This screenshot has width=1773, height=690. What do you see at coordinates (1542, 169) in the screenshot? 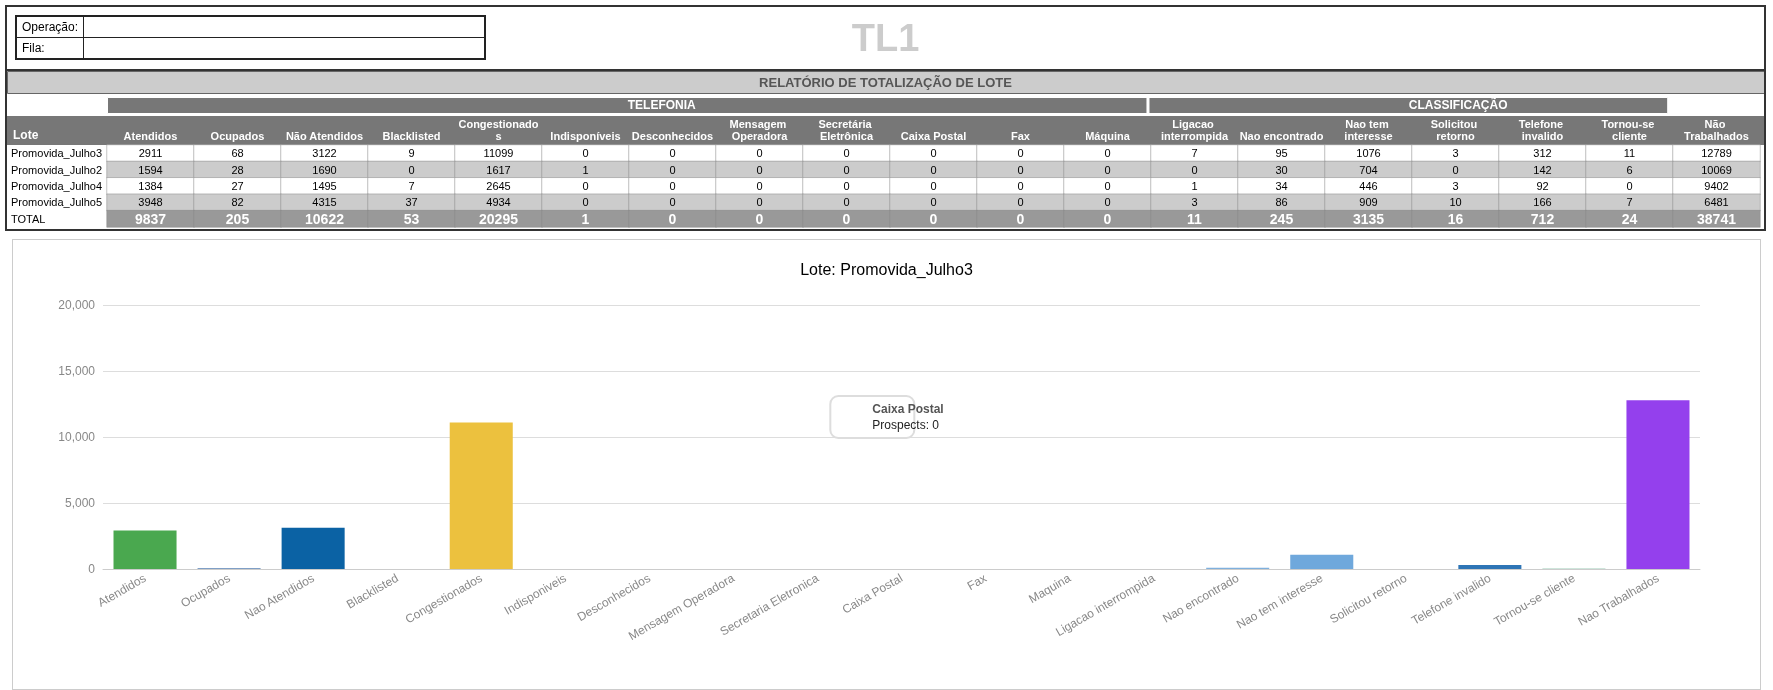
I see `data-label: 142` at bounding box center [1542, 169].